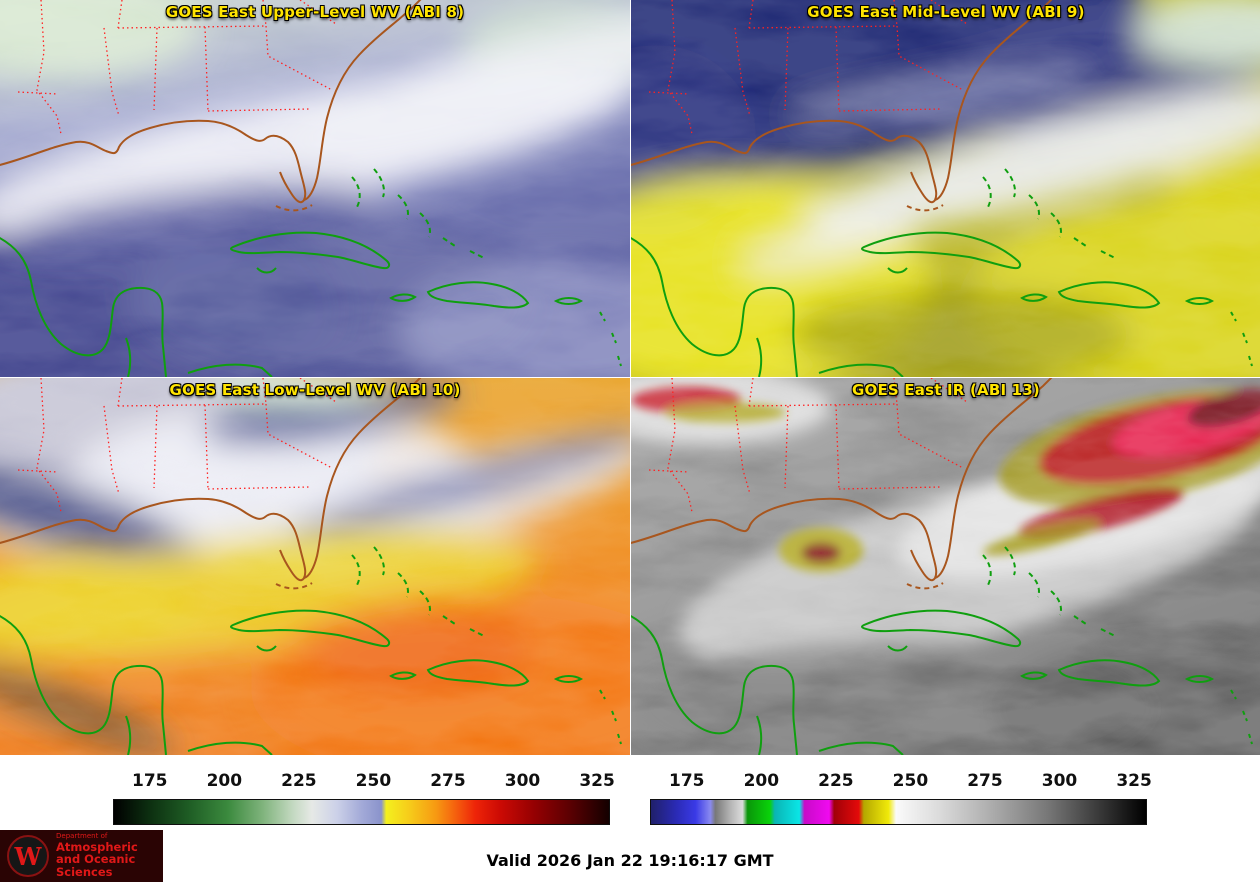 This screenshot has height=882, width=1260. I want to click on panel-title-mid-wv: GOES East Mid-Level WV (ABI 9), so click(946, 12).